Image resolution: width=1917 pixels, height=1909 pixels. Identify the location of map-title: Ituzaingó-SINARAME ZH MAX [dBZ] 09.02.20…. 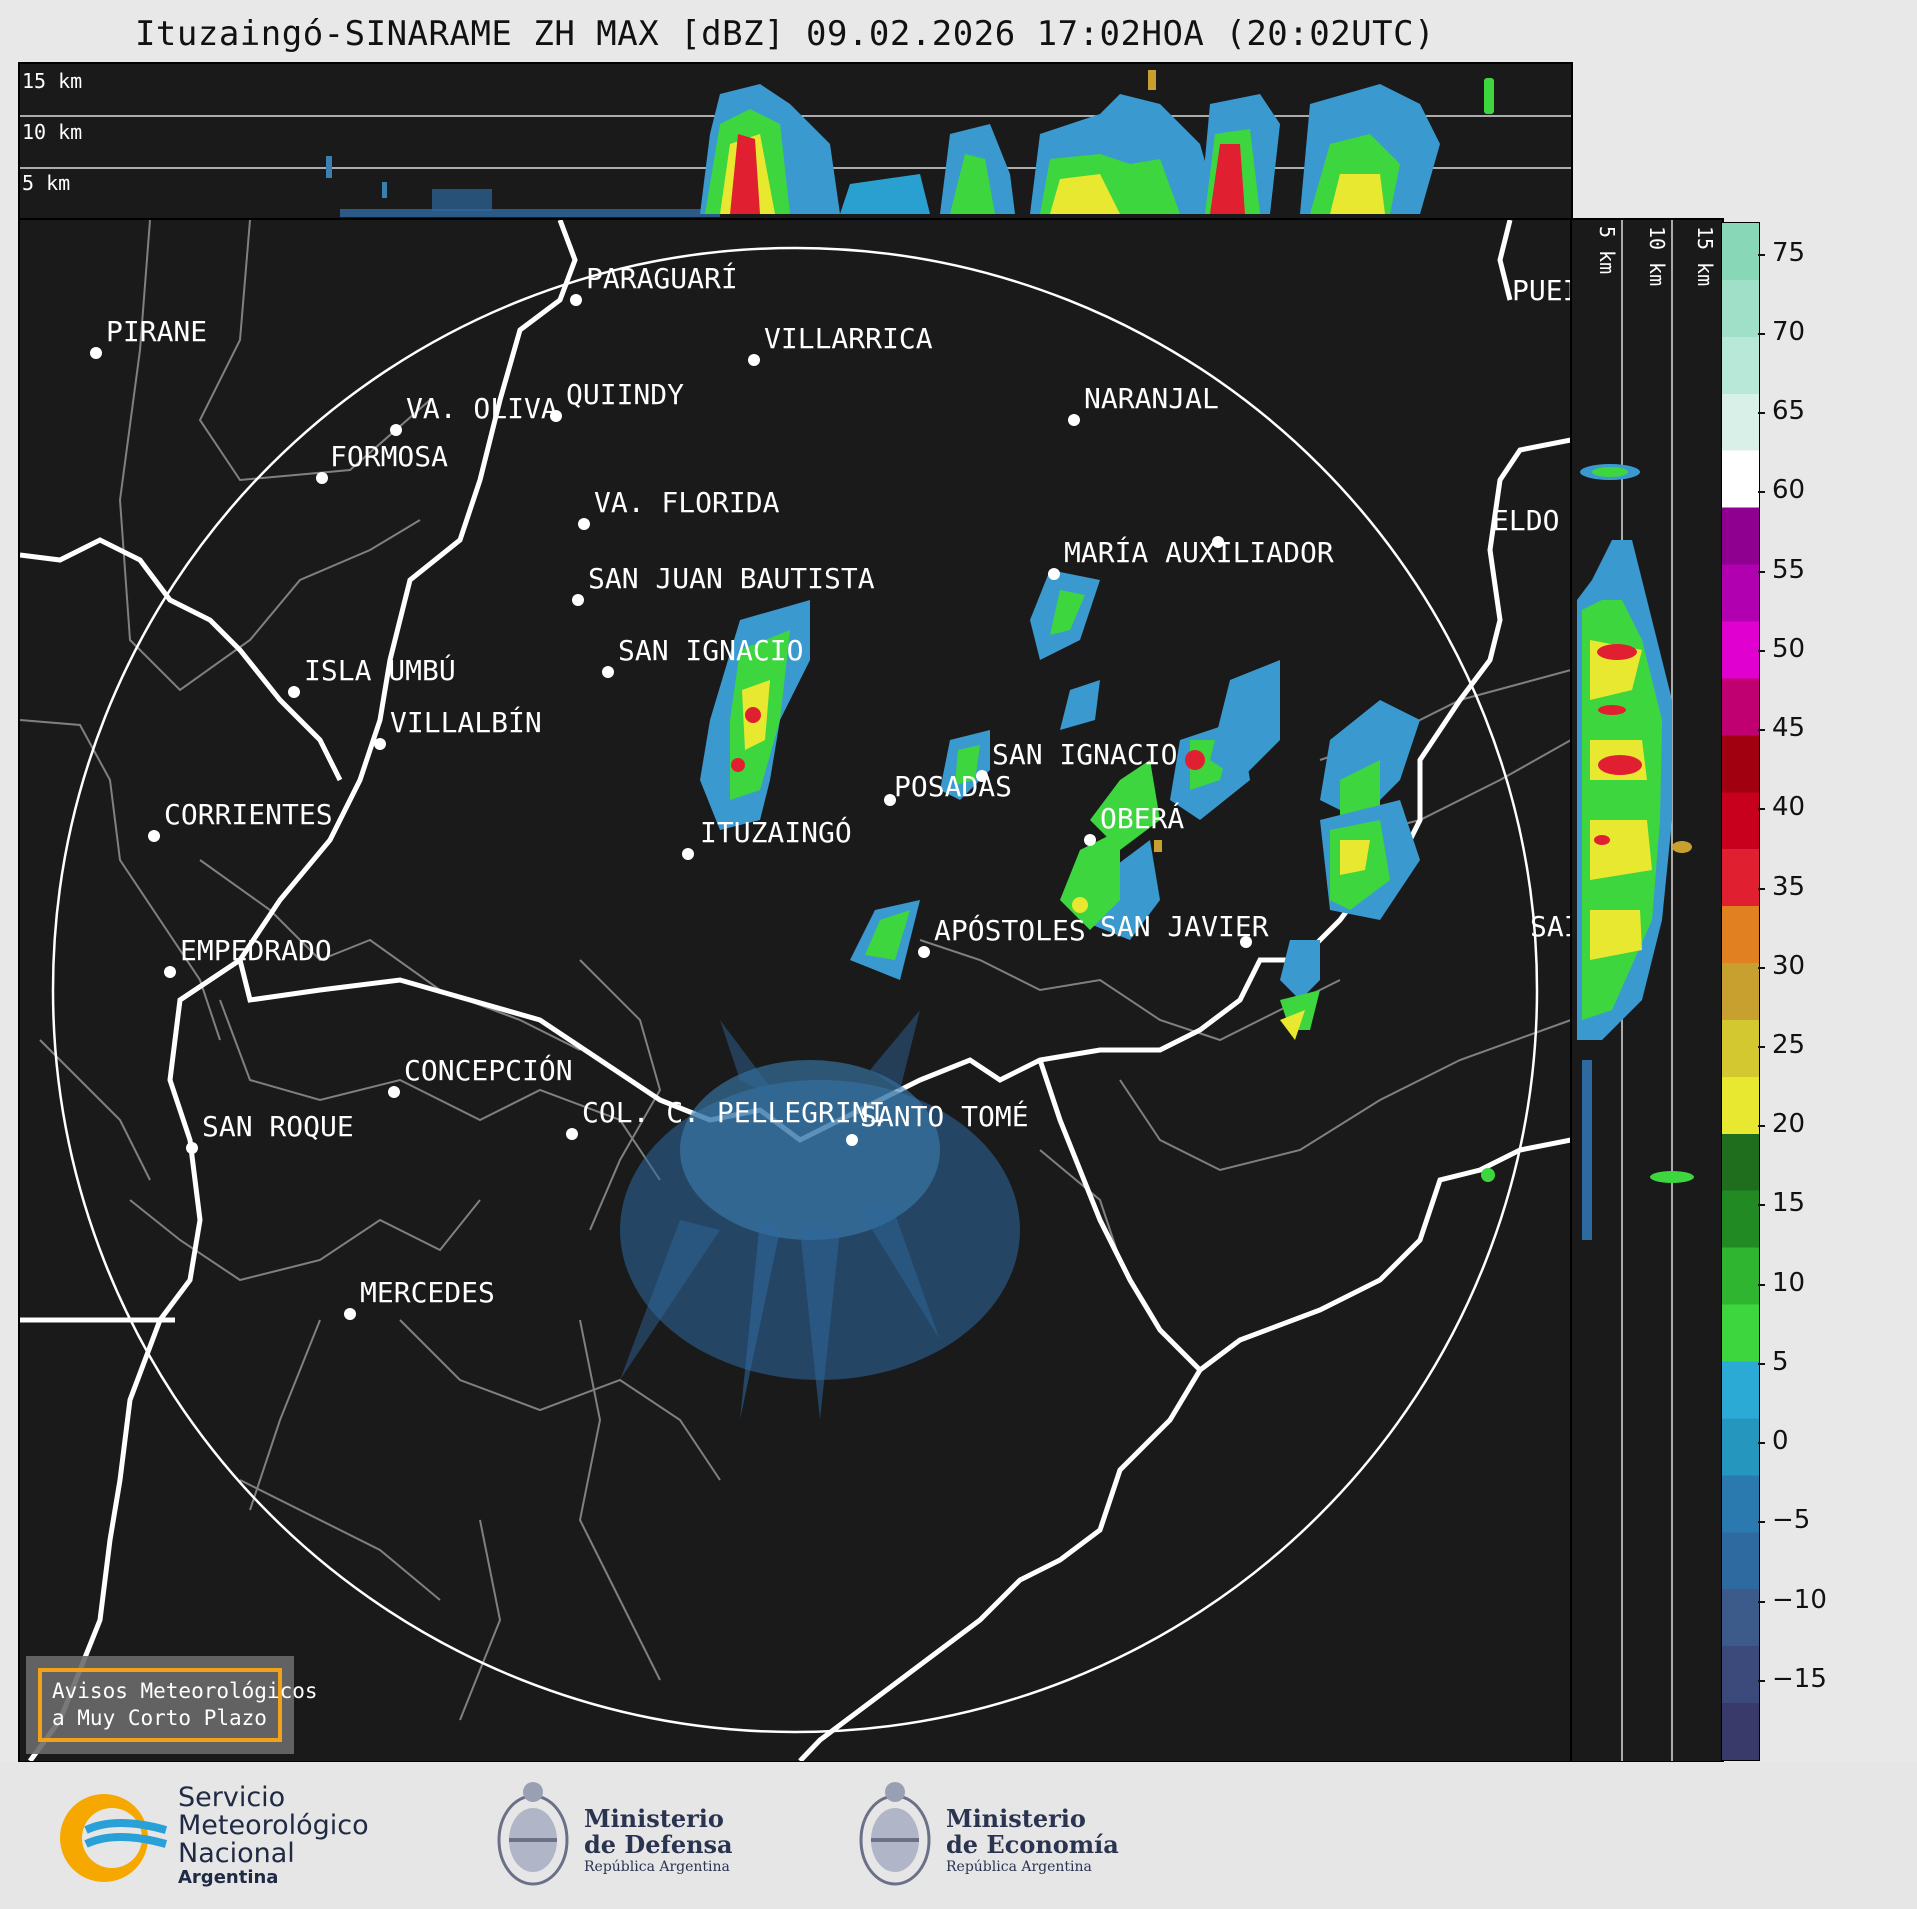
(785, 34).